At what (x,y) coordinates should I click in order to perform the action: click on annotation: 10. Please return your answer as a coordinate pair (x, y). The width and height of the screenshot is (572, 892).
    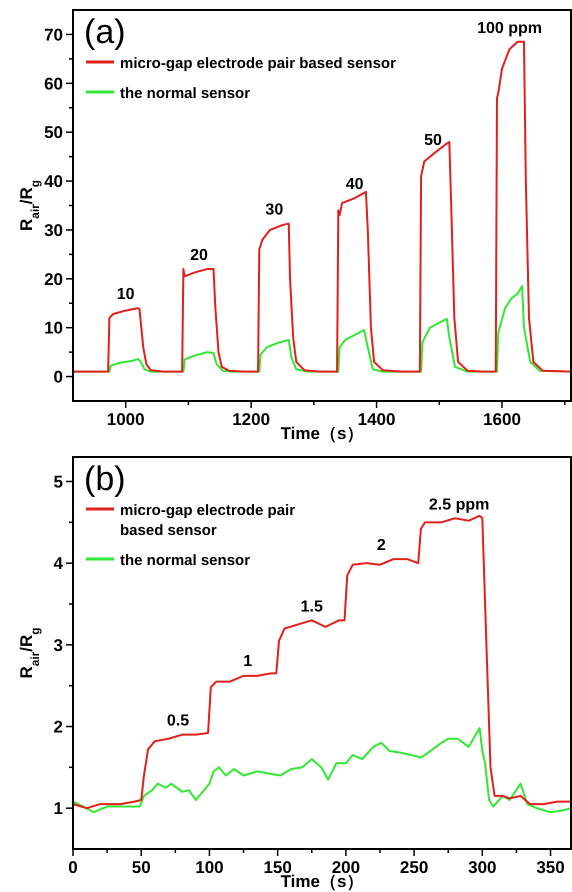
    Looking at the image, I should click on (125, 295).